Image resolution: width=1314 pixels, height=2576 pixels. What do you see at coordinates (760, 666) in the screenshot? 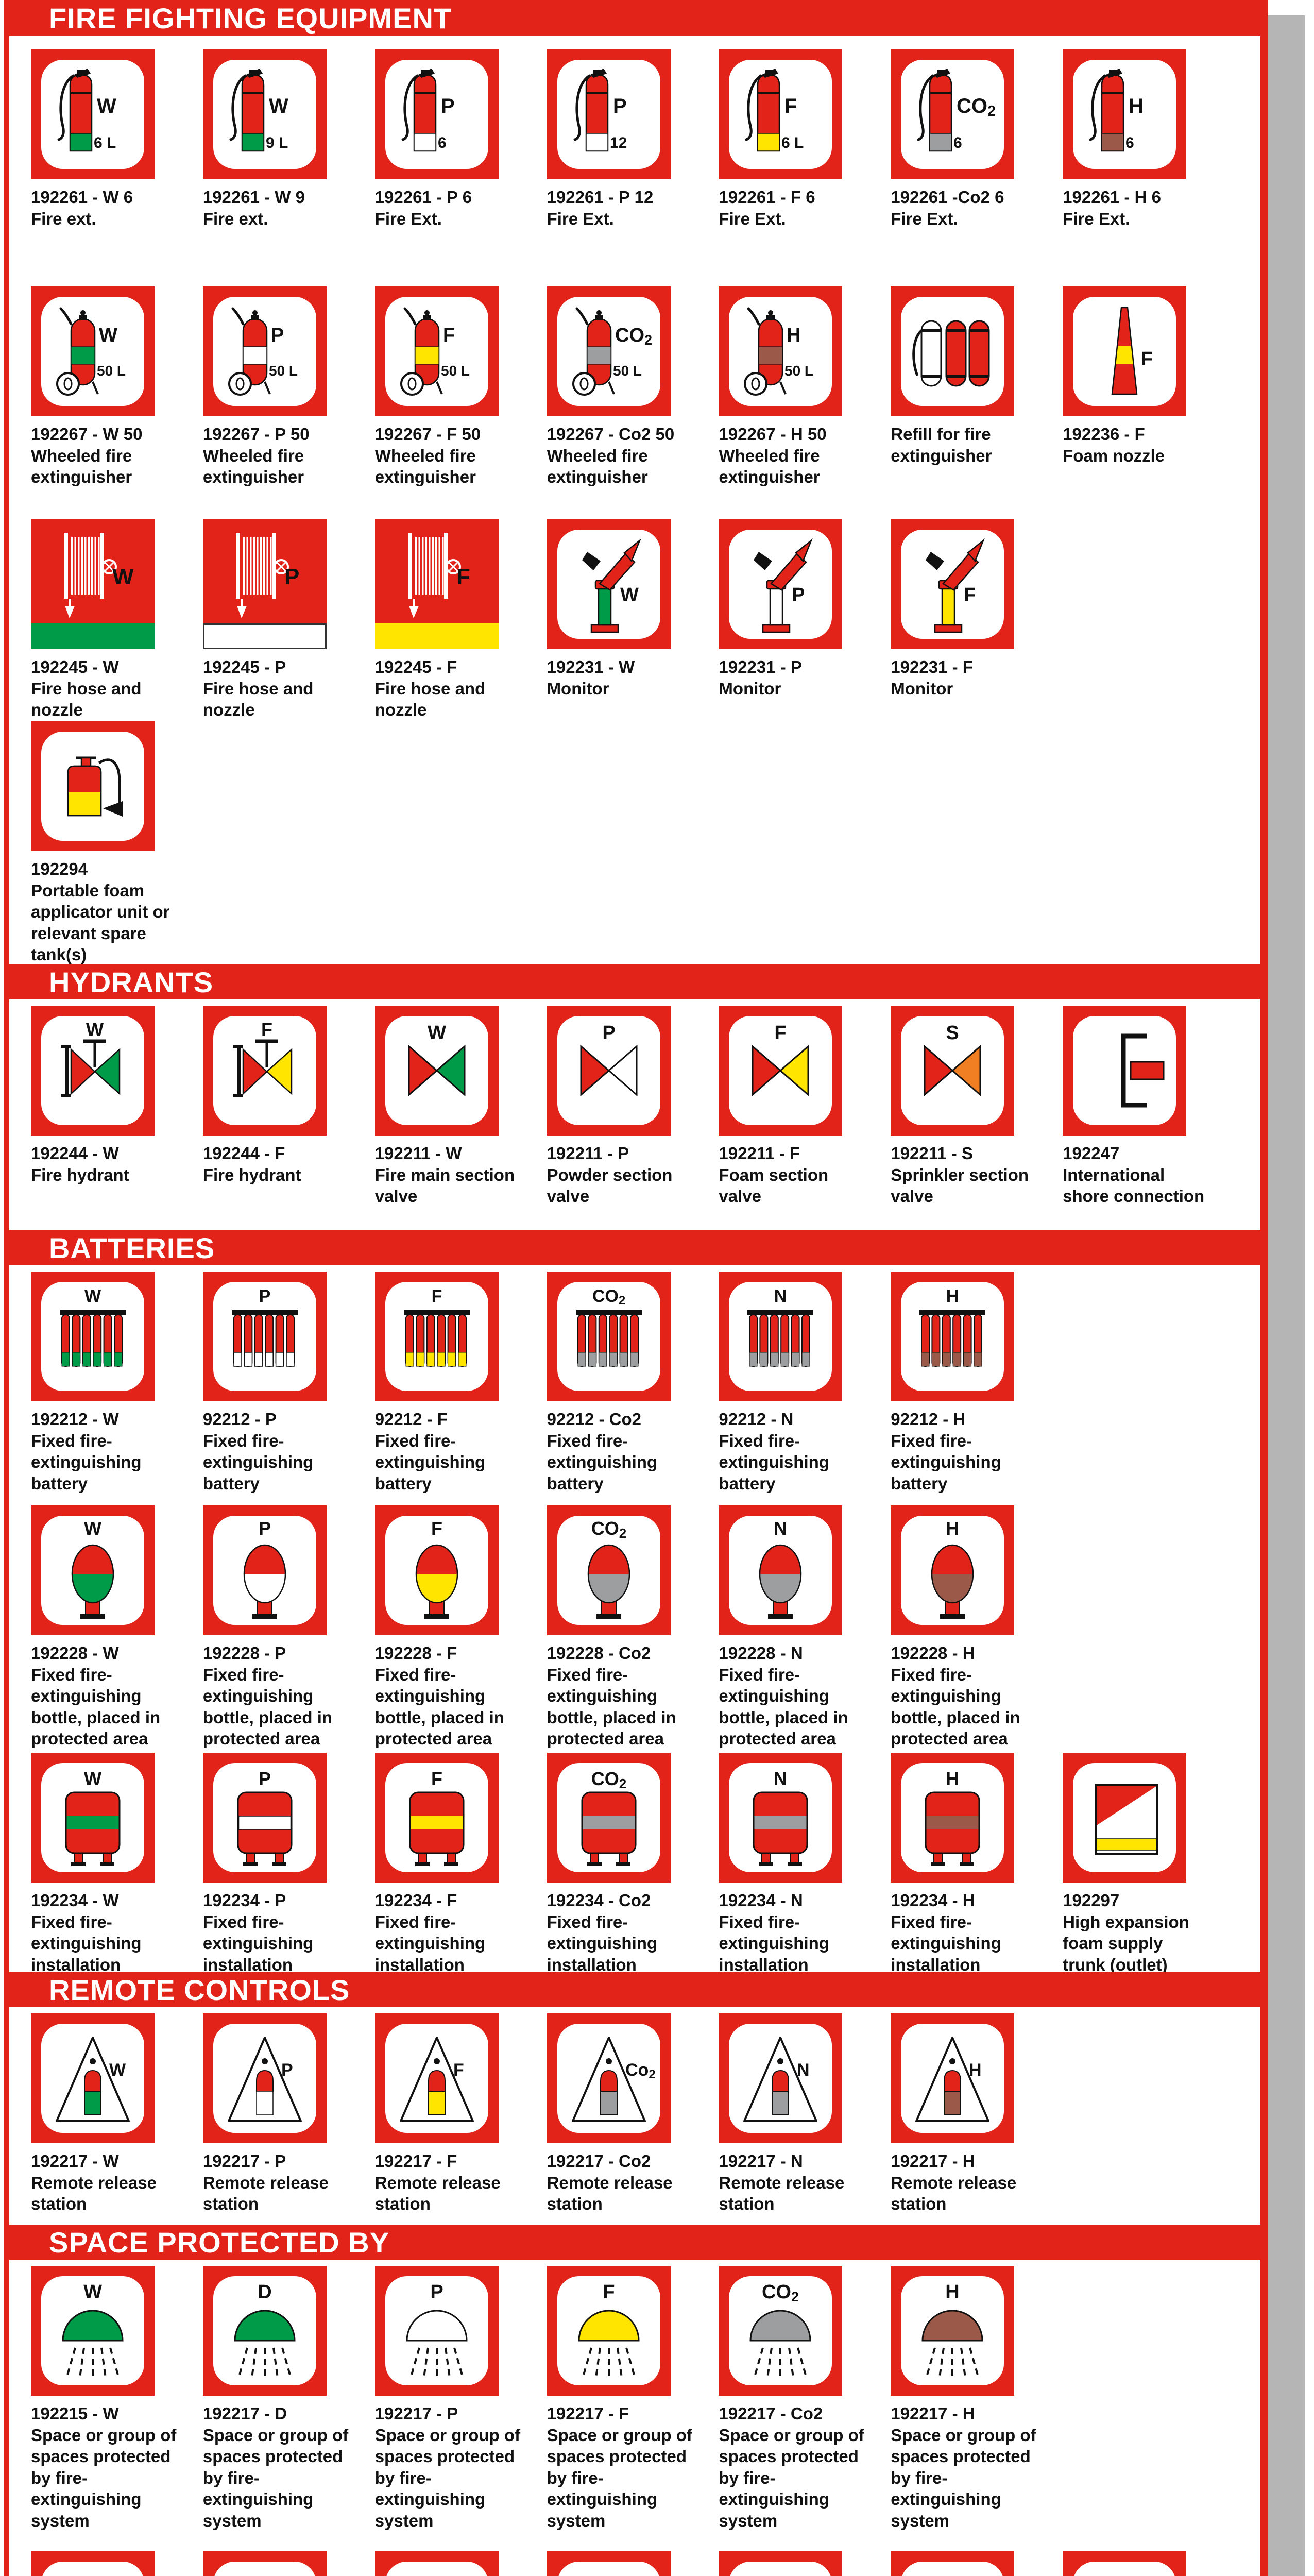
I see `item-code: 192231 - P` at bounding box center [760, 666].